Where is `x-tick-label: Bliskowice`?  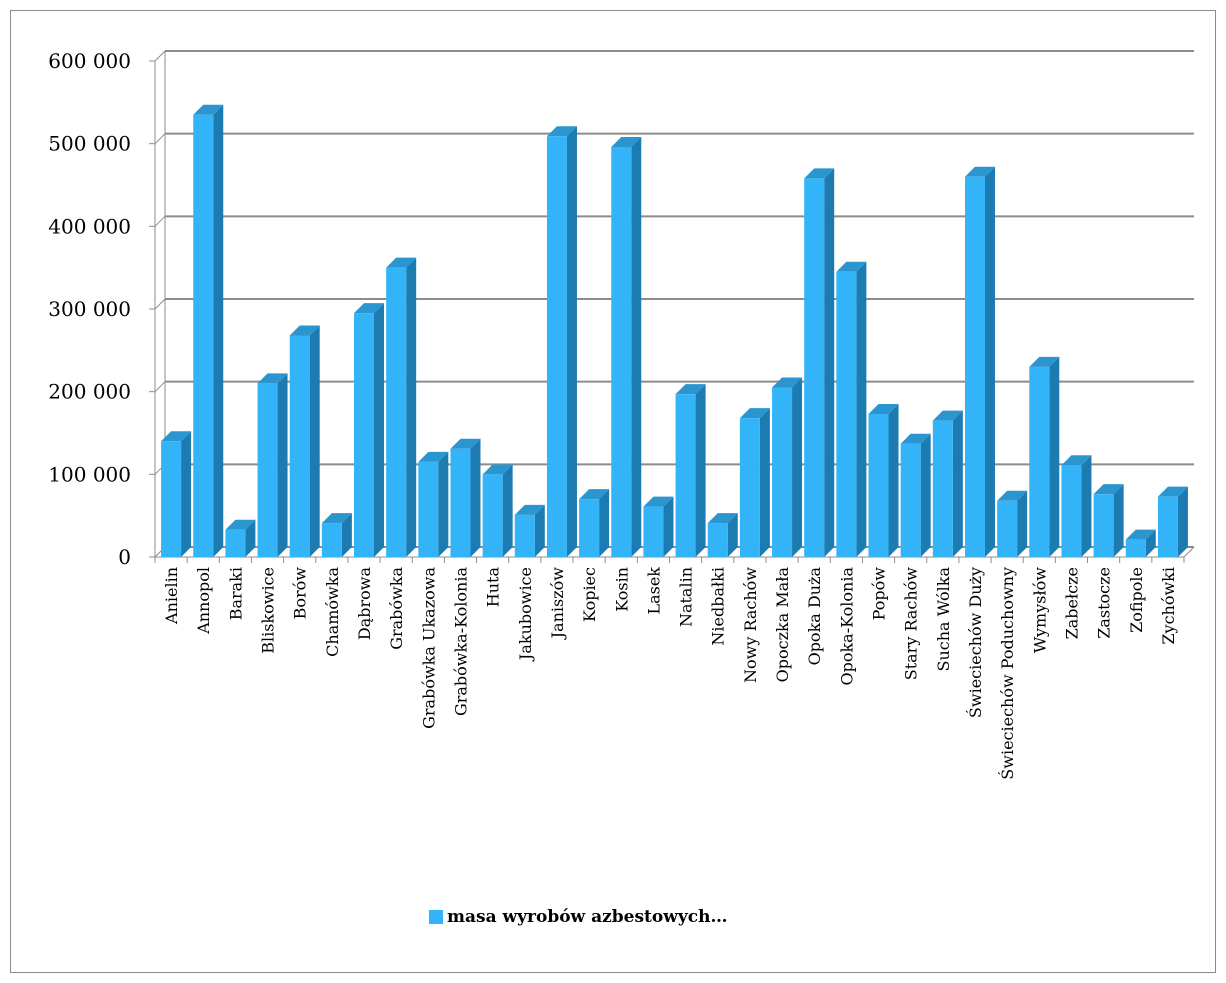
x-tick-label: Bliskowice is located at coordinates (268, 610).